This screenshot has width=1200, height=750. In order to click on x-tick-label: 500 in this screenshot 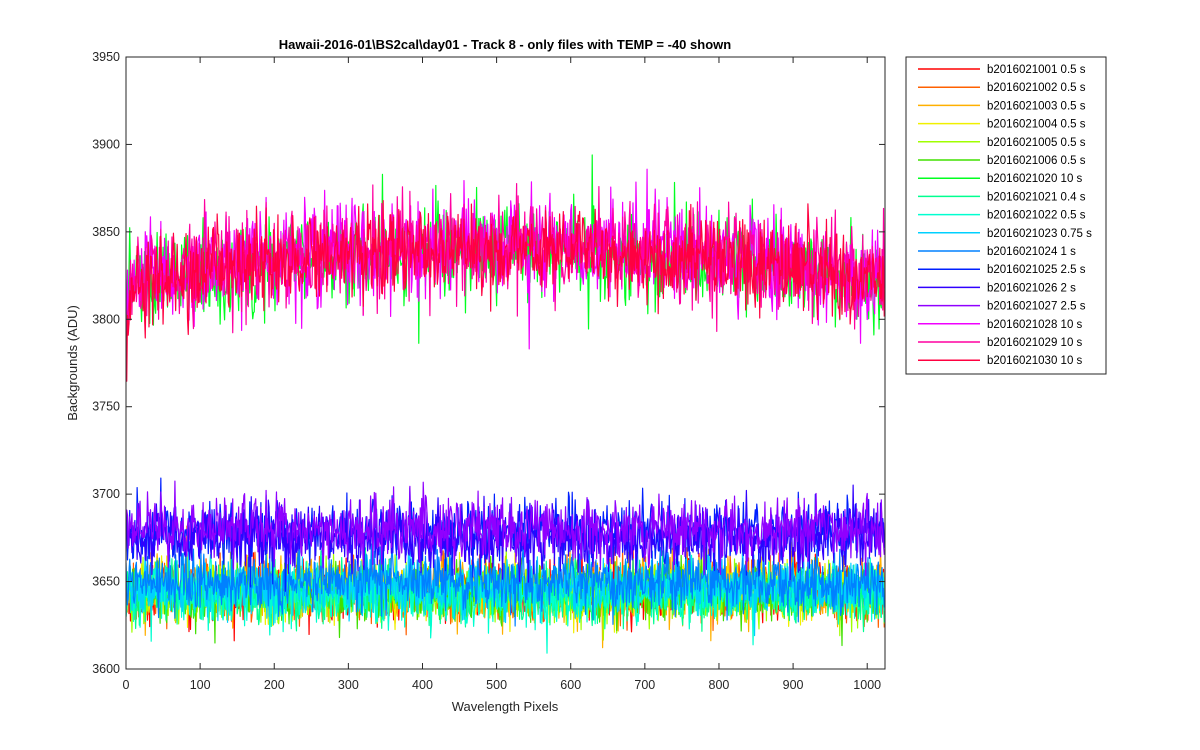, I will do `click(496, 685)`.